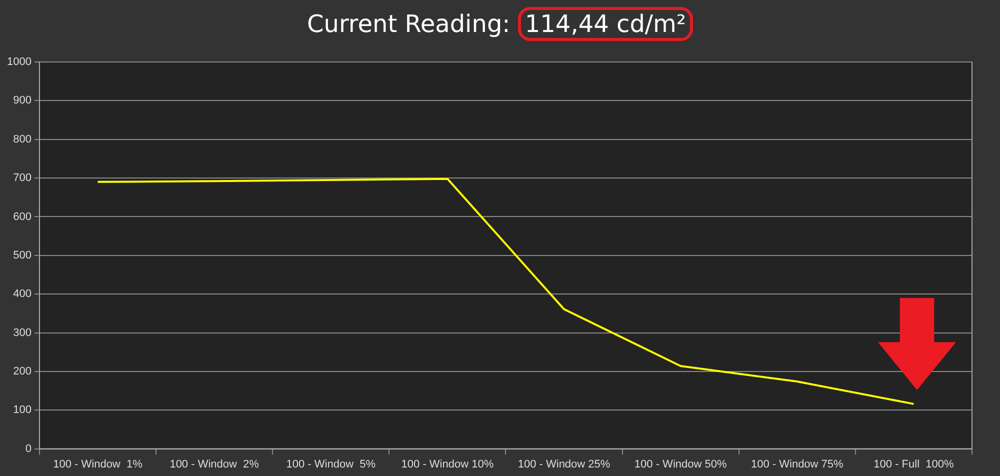  Describe the element at coordinates (22, 410) in the screenshot. I see `y-tick-label: 100` at that location.